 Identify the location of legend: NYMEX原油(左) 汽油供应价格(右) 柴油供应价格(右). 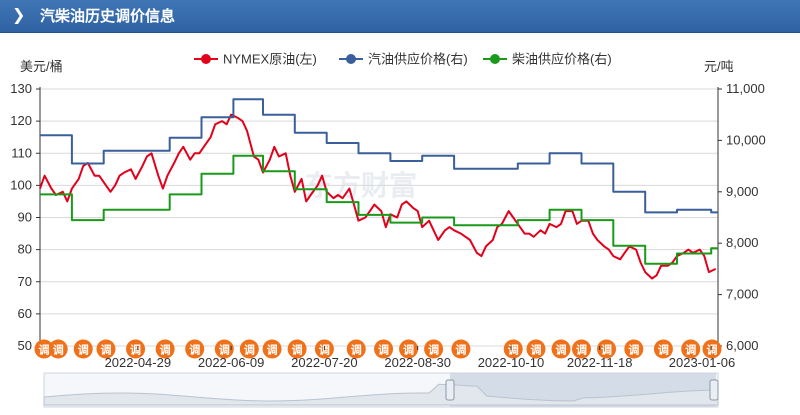
(403, 59).